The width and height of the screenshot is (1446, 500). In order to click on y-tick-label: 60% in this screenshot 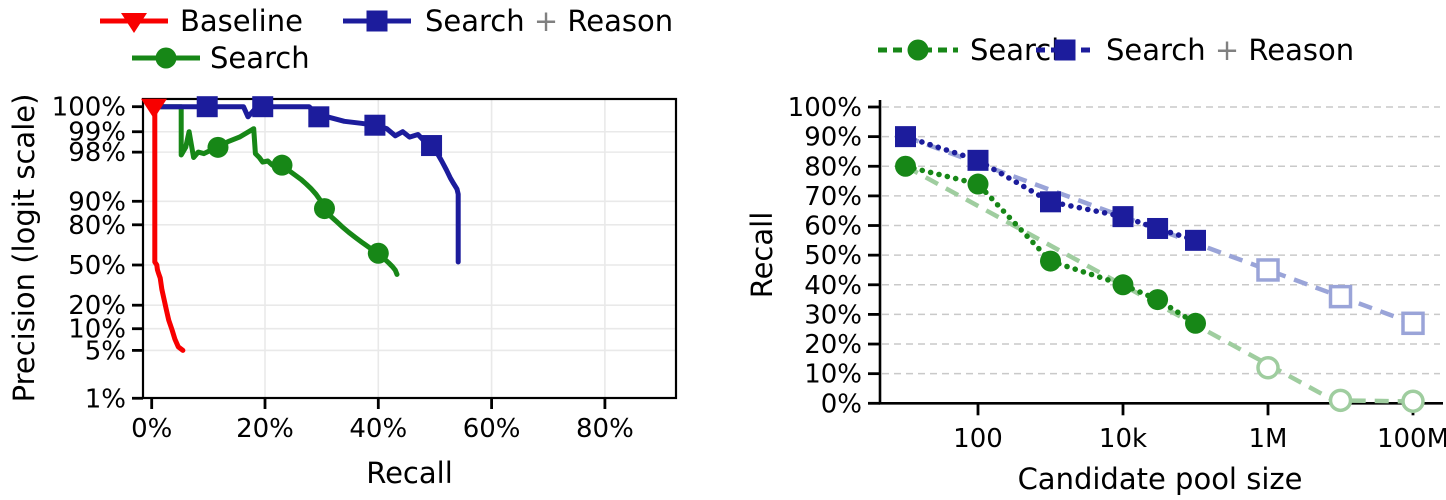, I will do `click(833, 227)`.